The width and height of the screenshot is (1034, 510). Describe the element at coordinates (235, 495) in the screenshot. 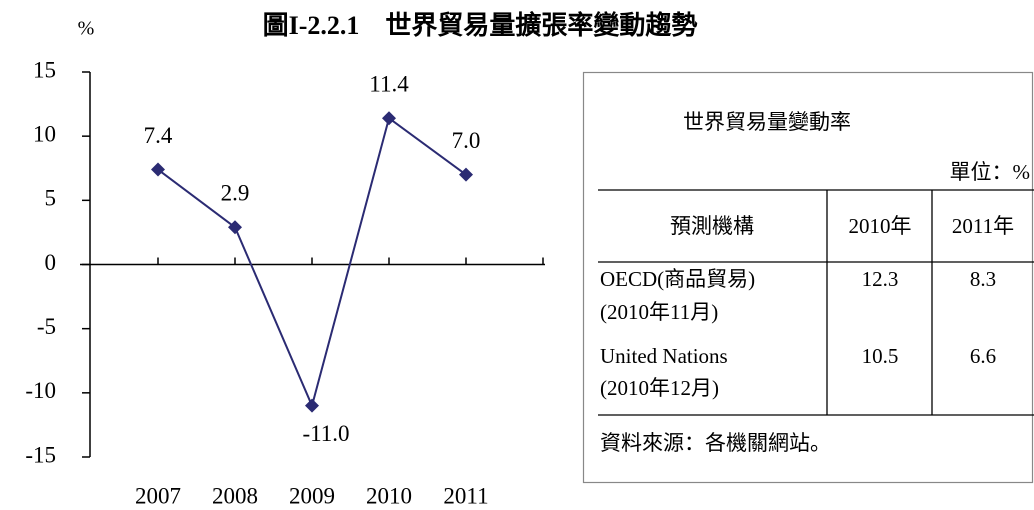

I see `x-tick-label: 2008` at that location.